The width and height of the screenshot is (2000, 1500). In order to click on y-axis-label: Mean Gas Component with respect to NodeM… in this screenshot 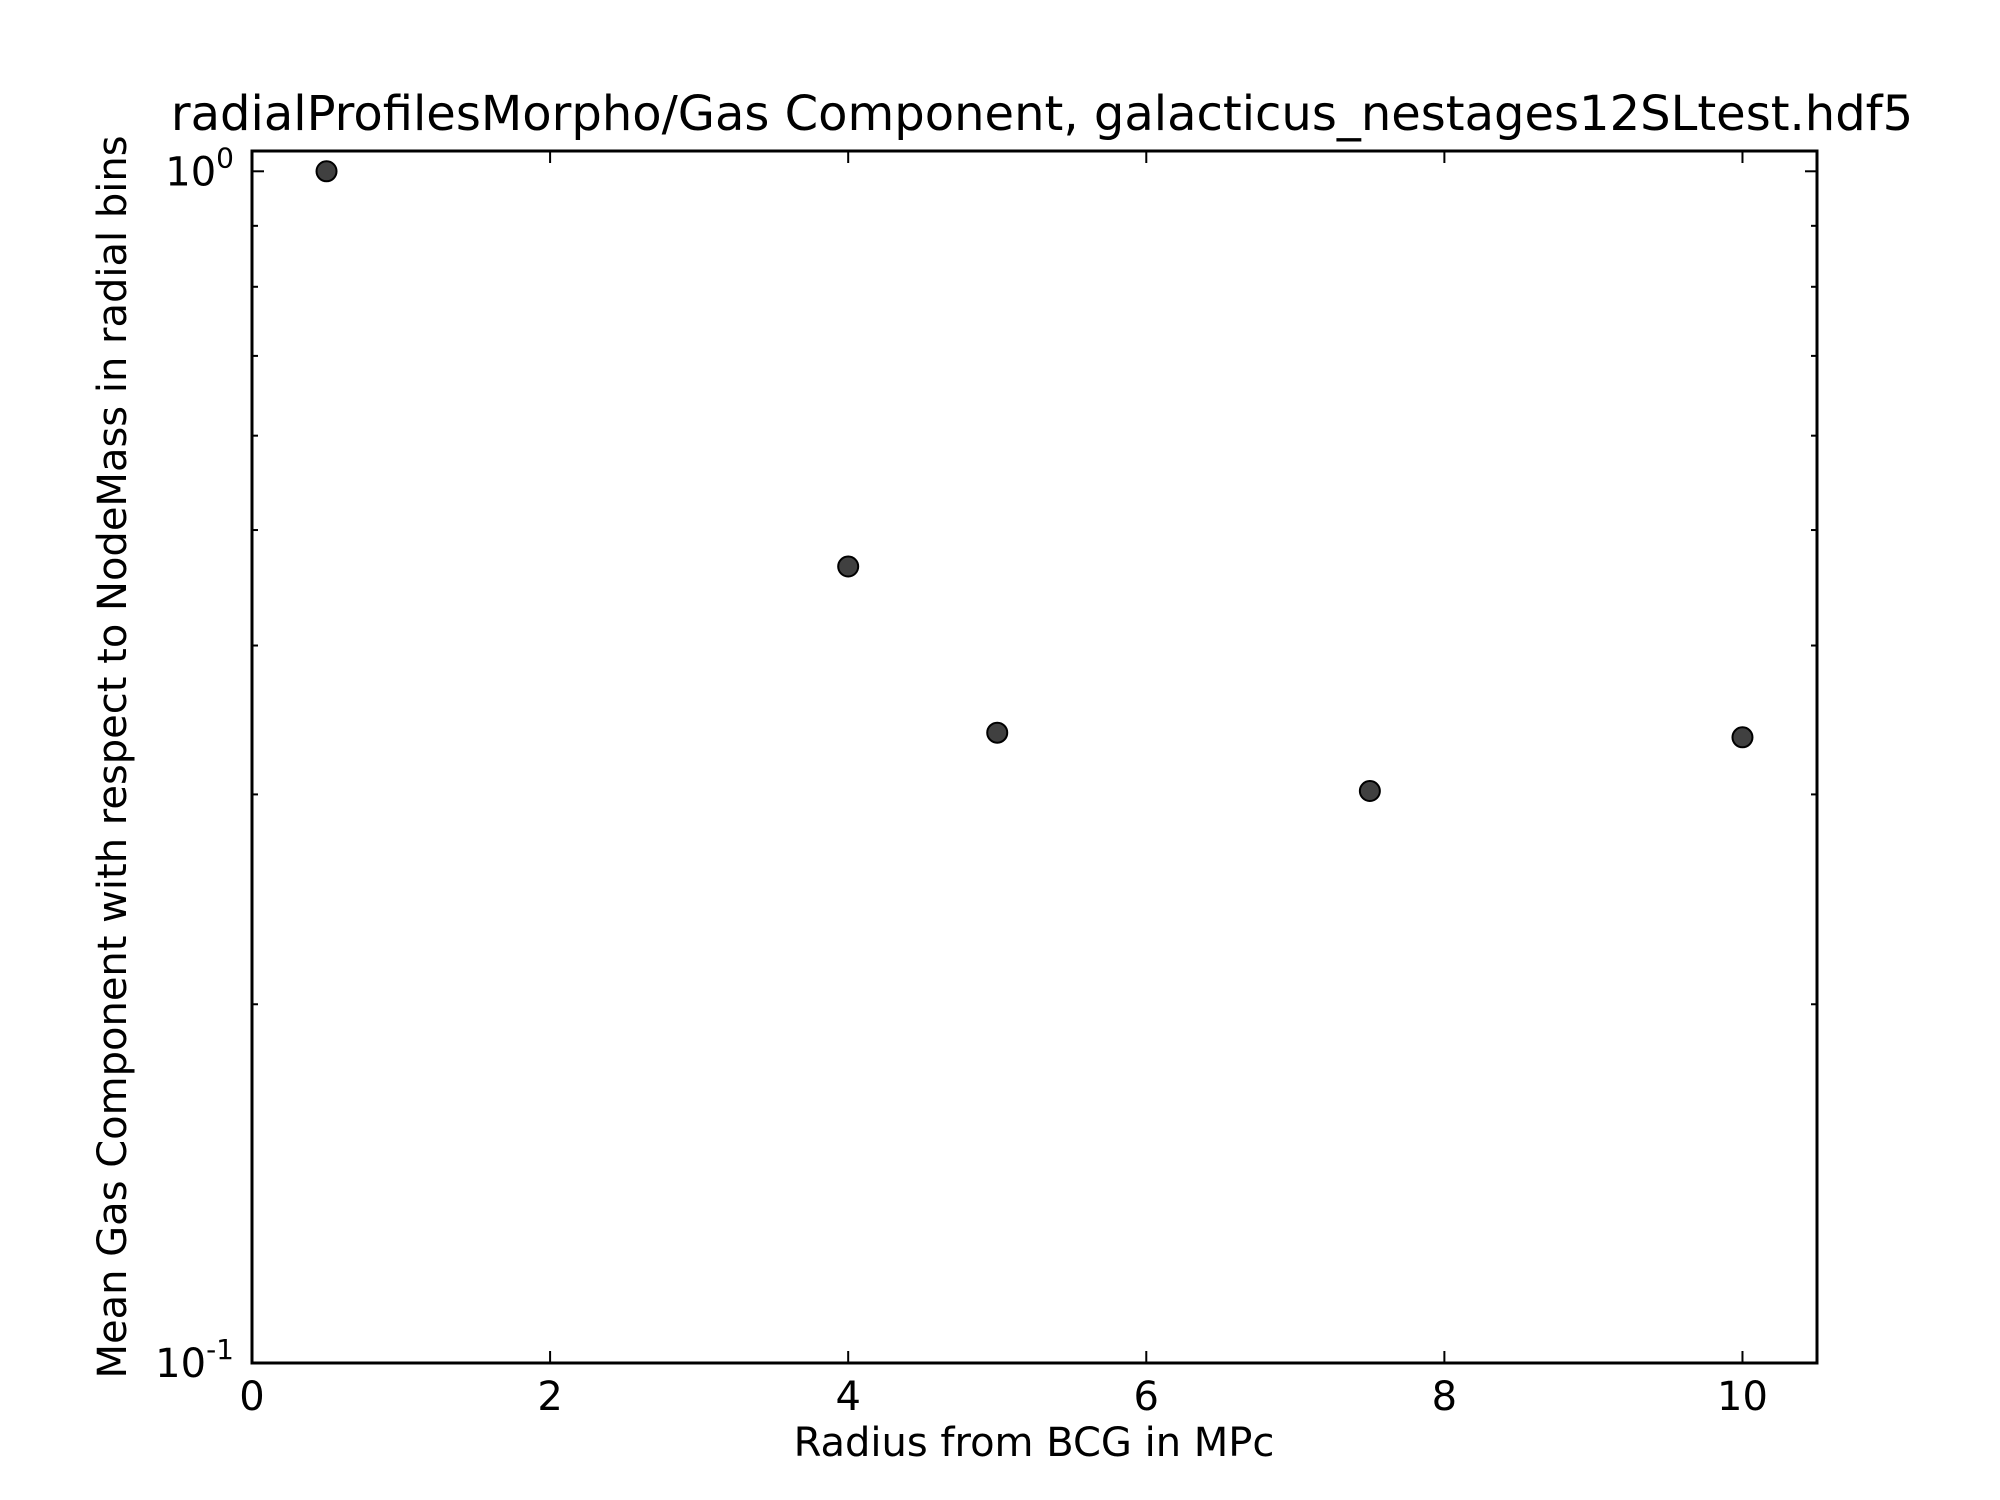, I will do `click(113, 756)`.